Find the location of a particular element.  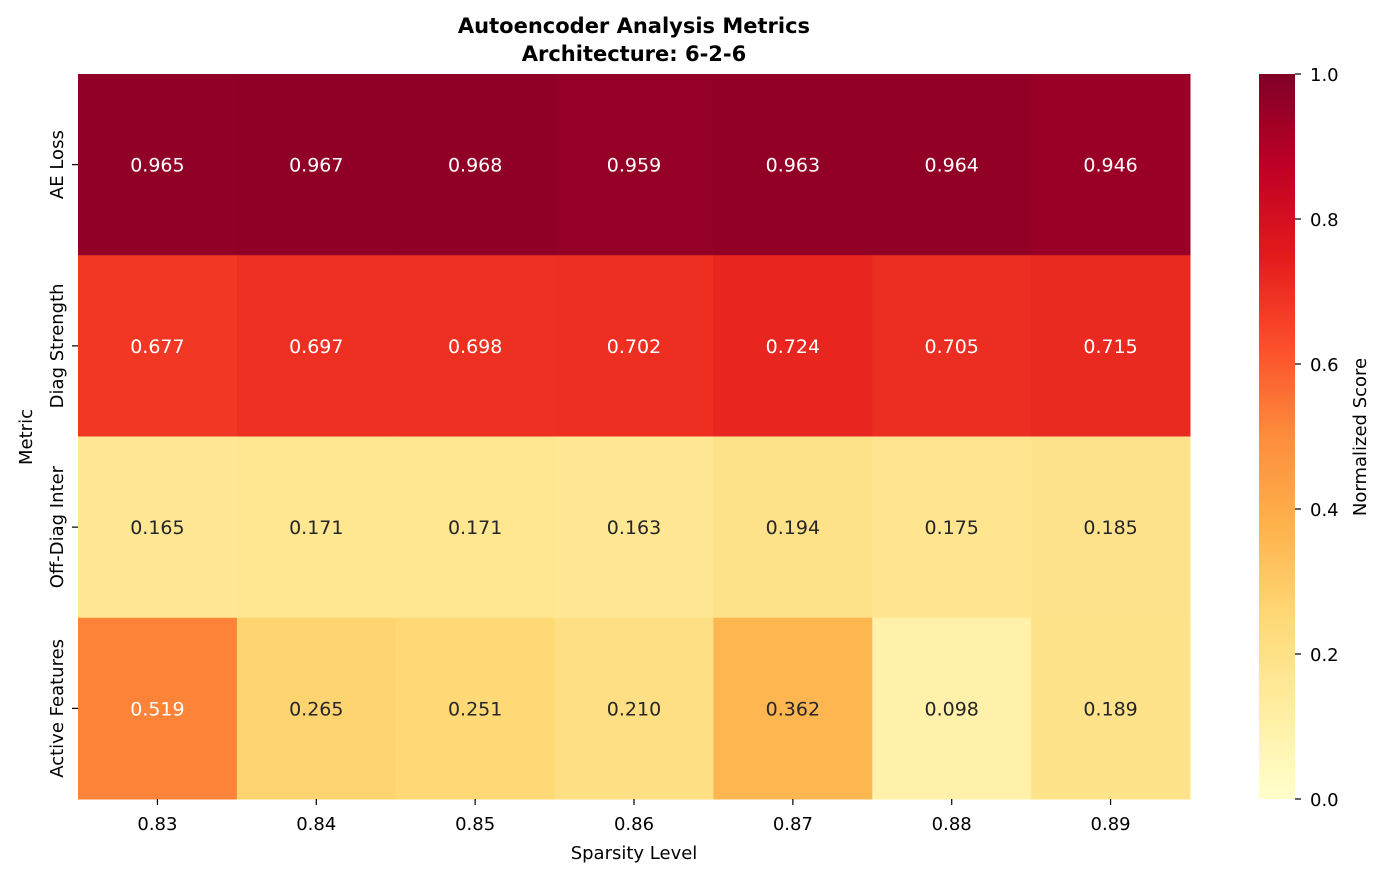

cell-value-label: 0.175 is located at coordinates (952, 528).